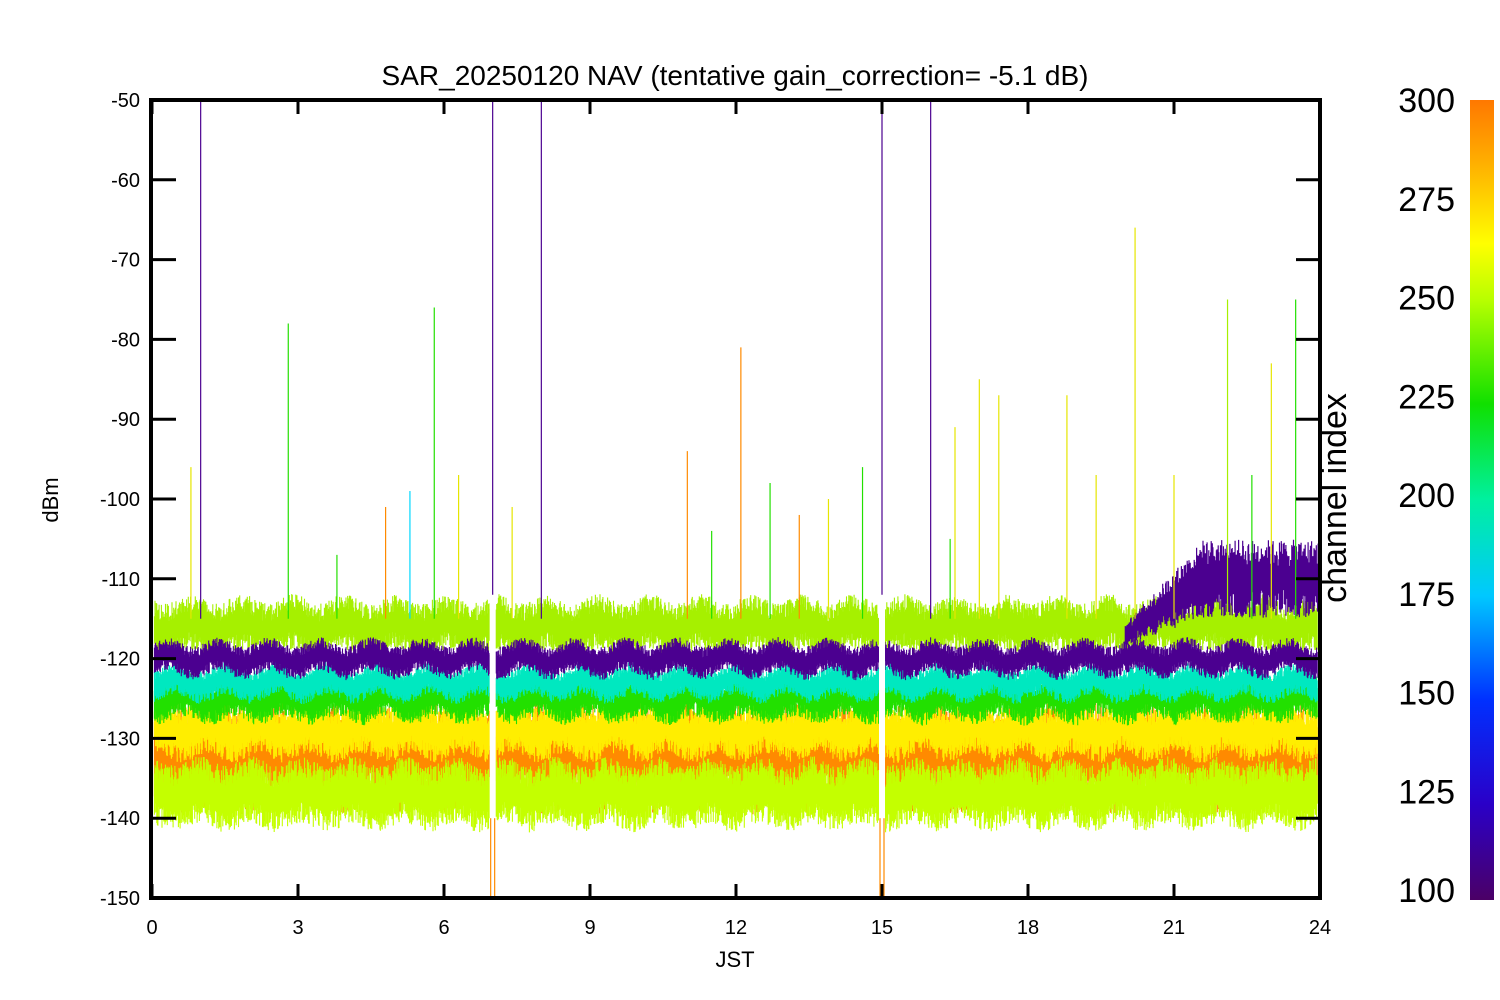 The height and width of the screenshot is (1000, 1500). Describe the element at coordinates (1426, 694) in the screenshot. I see `colorbar-tick-label: 150` at that location.